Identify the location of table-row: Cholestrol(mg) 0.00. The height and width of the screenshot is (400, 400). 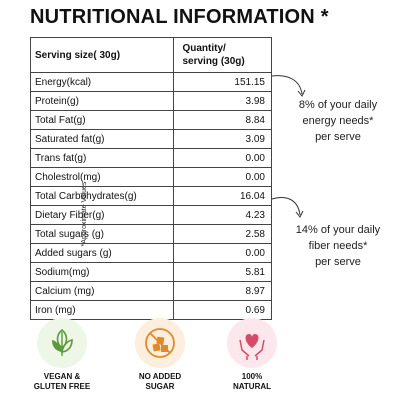
(150, 177).